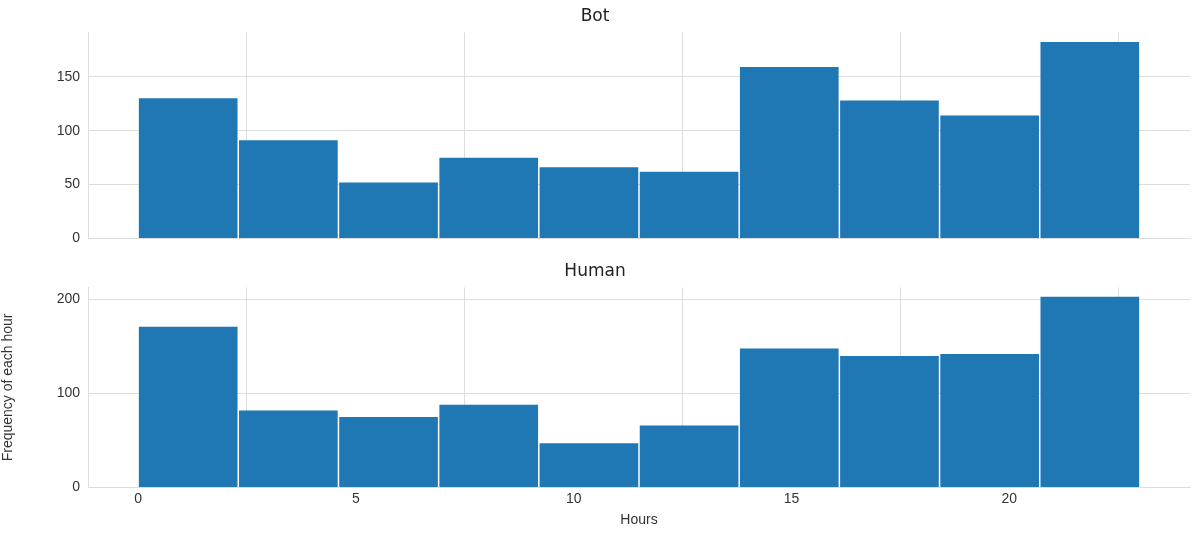 This screenshot has height=533, width=1195. What do you see at coordinates (1009, 497) in the screenshot?
I see `x-tick-label: 20` at bounding box center [1009, 497].